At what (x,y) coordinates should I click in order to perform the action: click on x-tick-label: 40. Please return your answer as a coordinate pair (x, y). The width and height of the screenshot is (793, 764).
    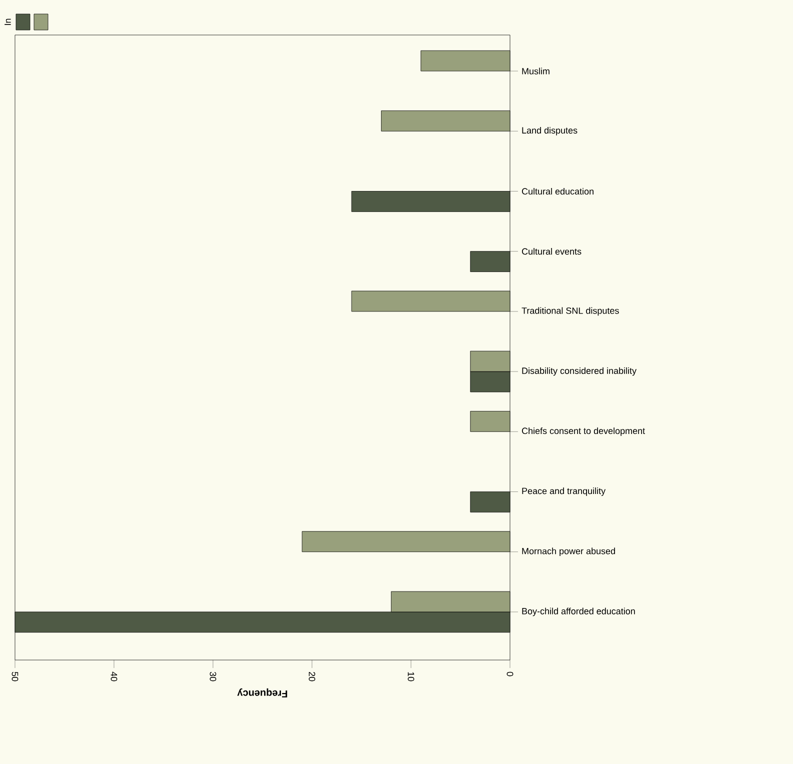
    Looking at the image, I should click on (114, 677).